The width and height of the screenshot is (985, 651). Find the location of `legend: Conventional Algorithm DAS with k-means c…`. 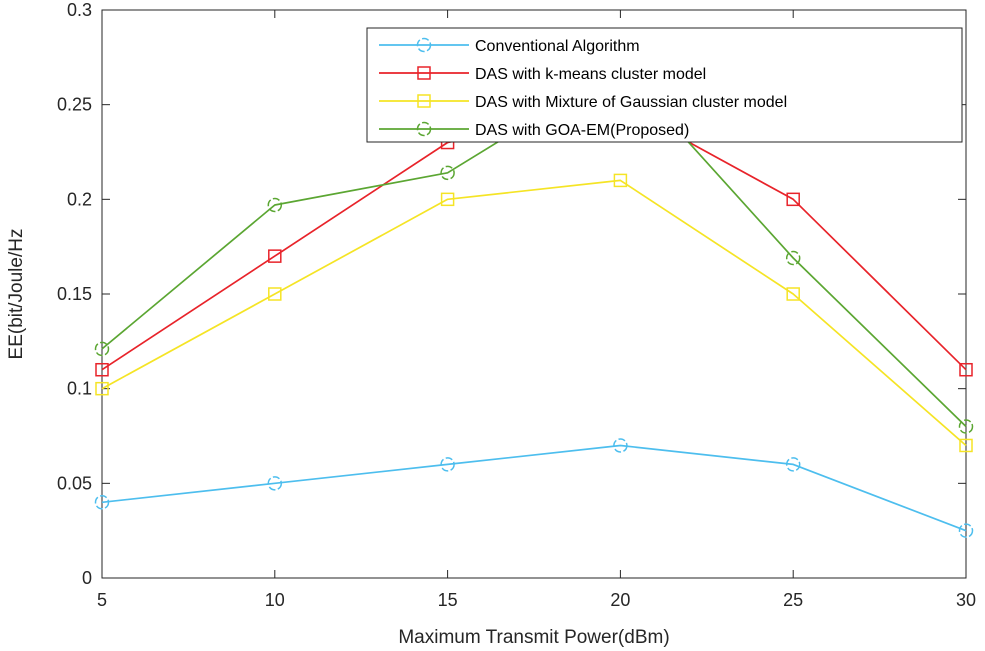

legend: Conventional Algorithm DAS with k-means c… is located at coordinates (664, 85).